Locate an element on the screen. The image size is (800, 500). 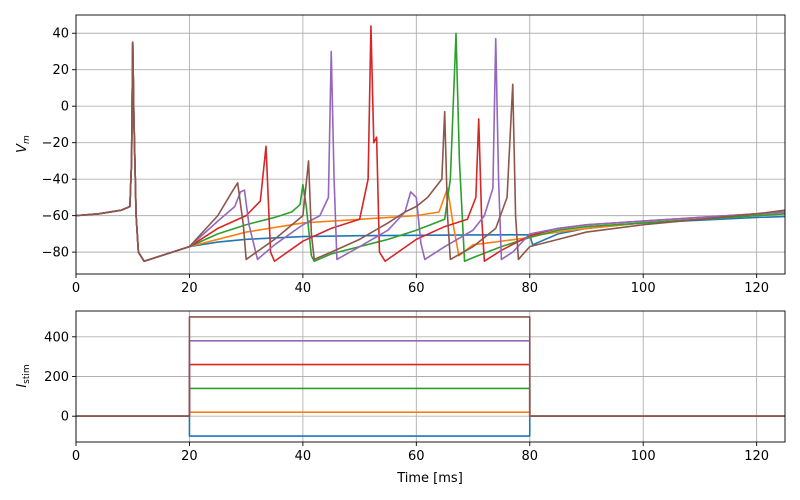
y-tick-label: 200 is located at coordinates (56, 377).